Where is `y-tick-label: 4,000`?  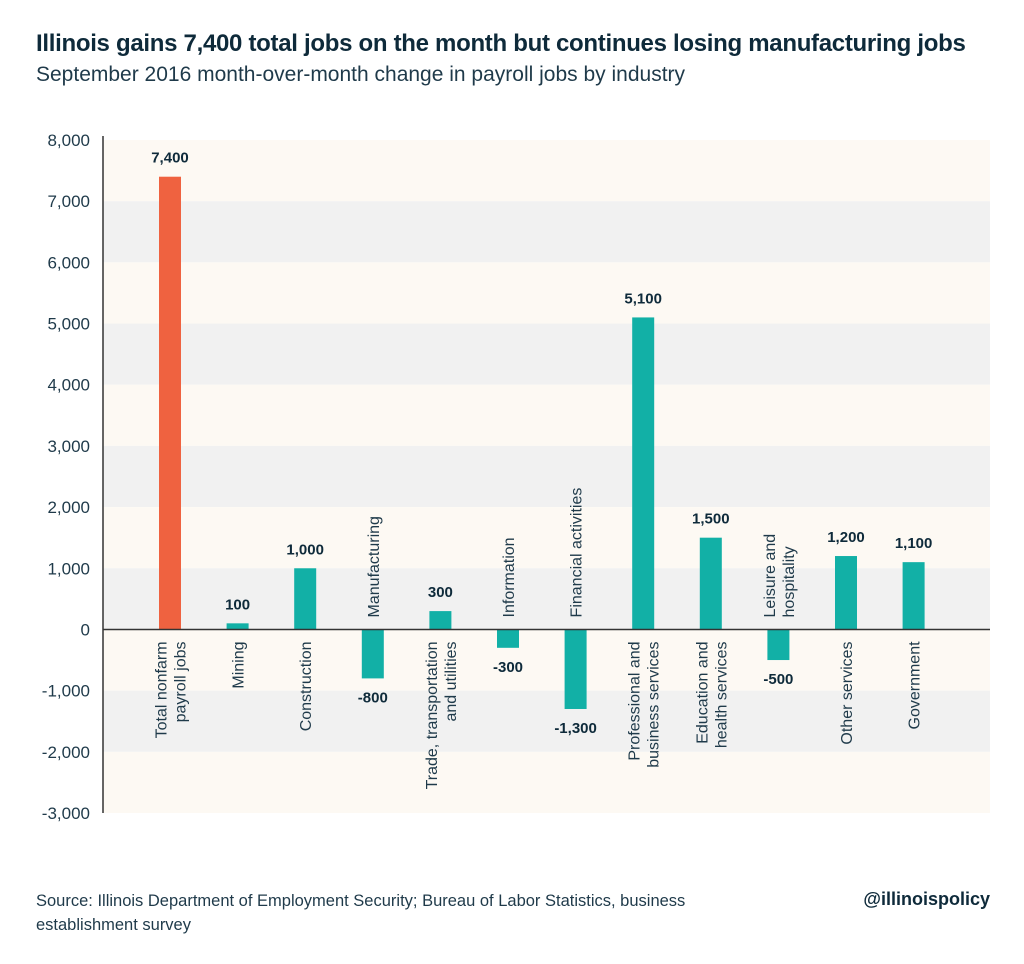 y-tick-label: 4,000 is located at coordinates (68, 385).